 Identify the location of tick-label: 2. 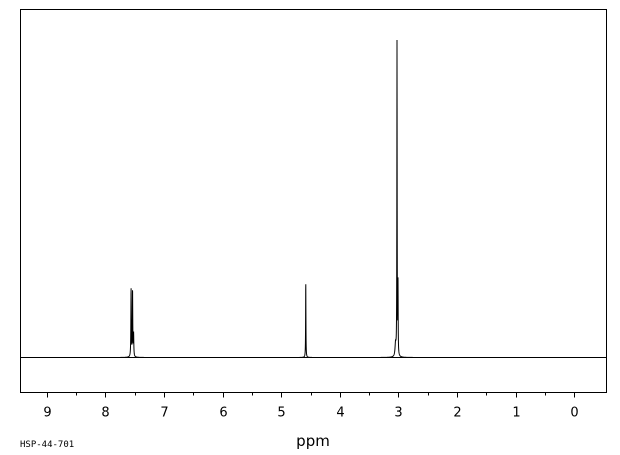
(457, 413).